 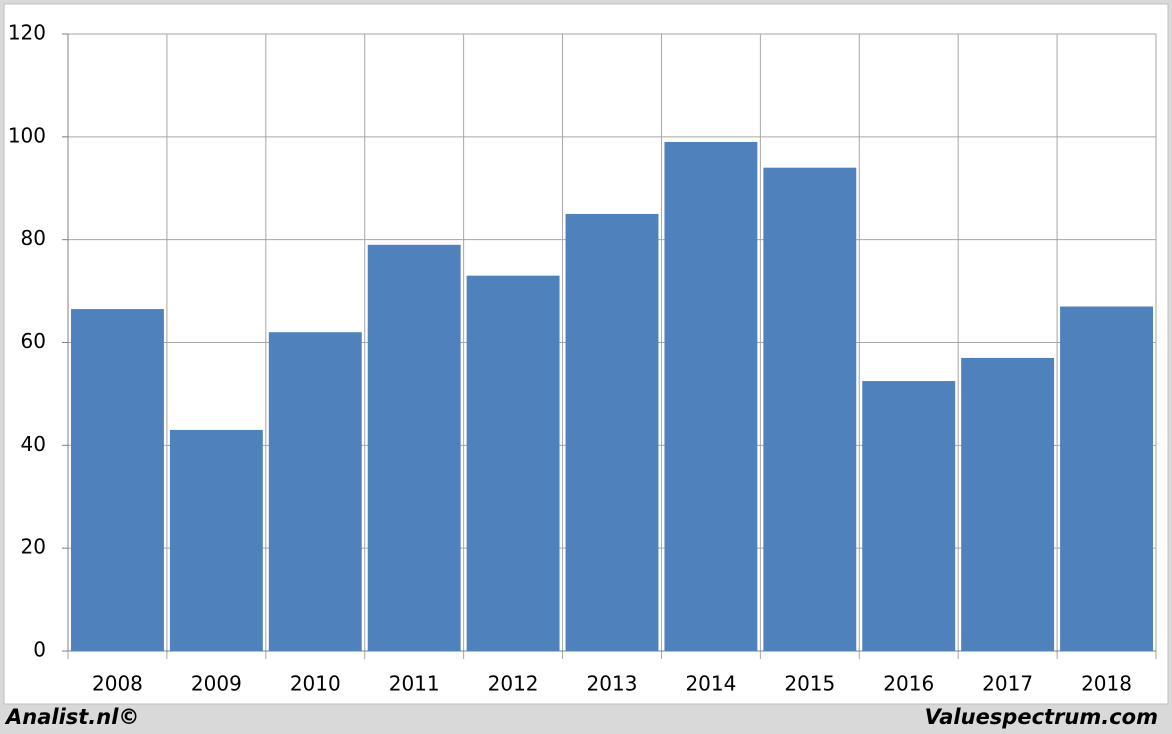 What do you see at coordinates (315, 684) in the screenshot?
I see `x-tick-label: 2010` at bounding box center [315, 684].